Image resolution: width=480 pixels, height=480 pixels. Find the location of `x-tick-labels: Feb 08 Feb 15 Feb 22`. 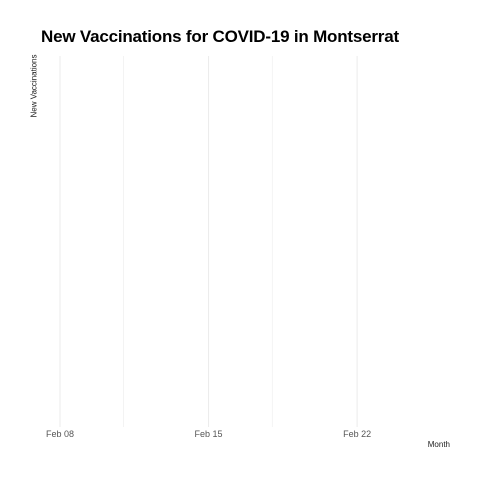

x-tick-labels: Feb 08 Feb 15 Feb 22 is located at coordinates (208, 434).